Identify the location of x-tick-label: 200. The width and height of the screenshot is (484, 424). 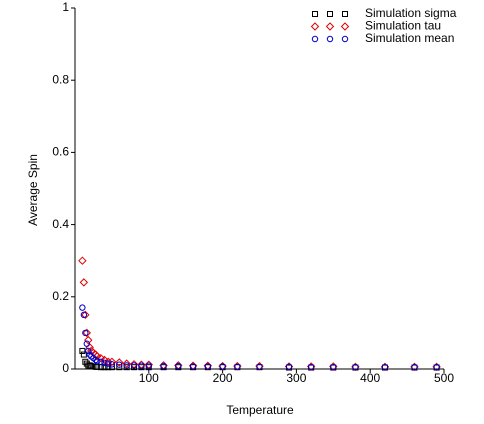
(223, 378).